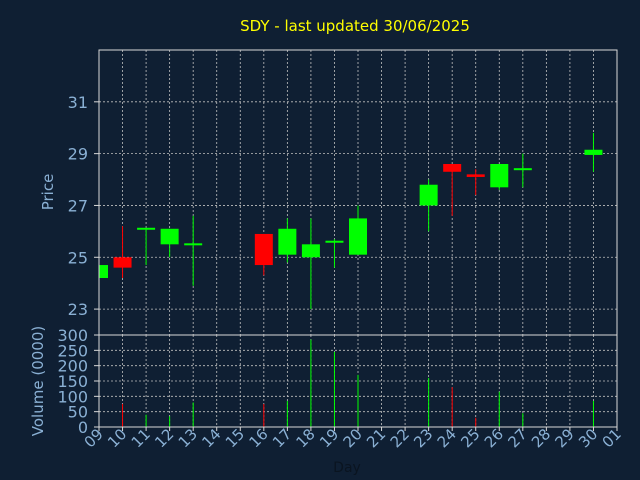  I want to click on price-axis-label: Price, so click(48, 192).